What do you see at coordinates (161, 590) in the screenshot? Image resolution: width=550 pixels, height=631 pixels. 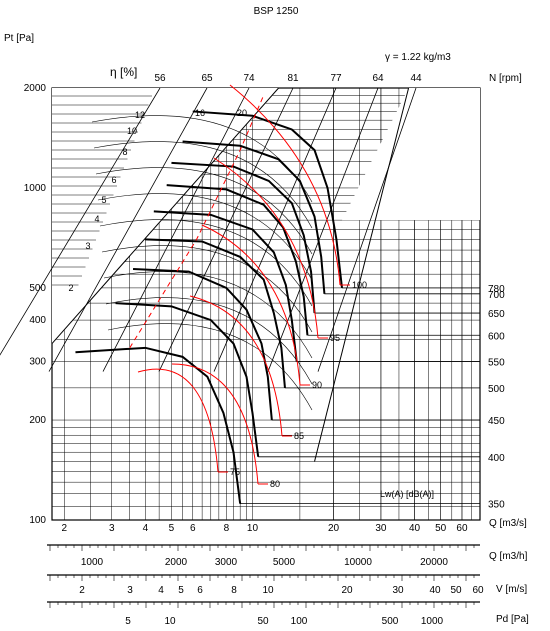 I see `velocity-tick-label: 4` at bounding box center [161, 590].